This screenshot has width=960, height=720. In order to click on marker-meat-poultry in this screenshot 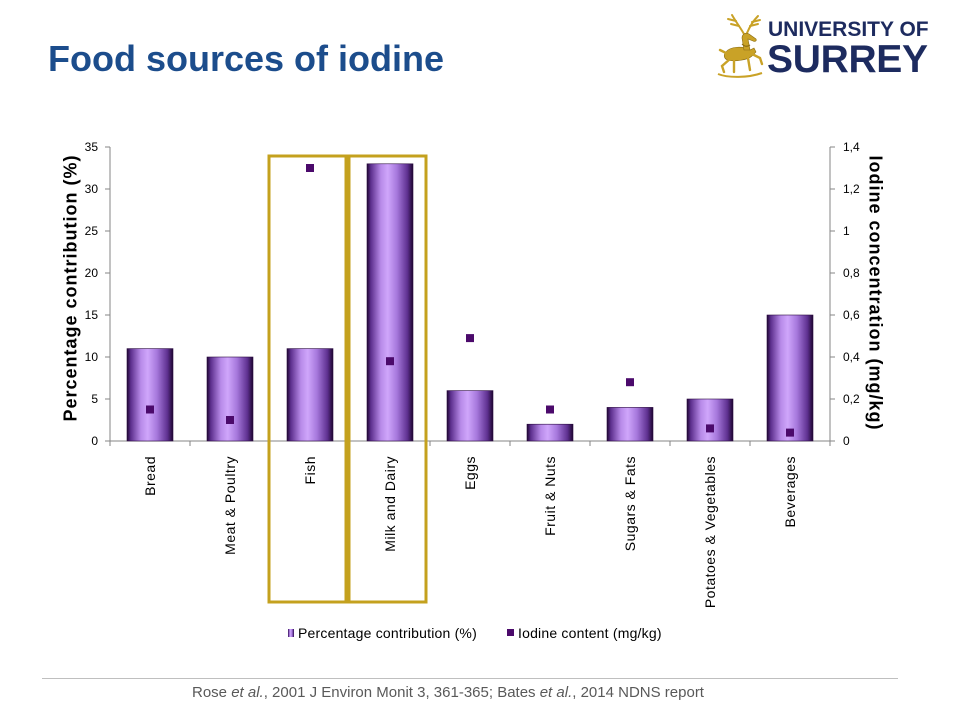, I will do `click(230, 420)`.